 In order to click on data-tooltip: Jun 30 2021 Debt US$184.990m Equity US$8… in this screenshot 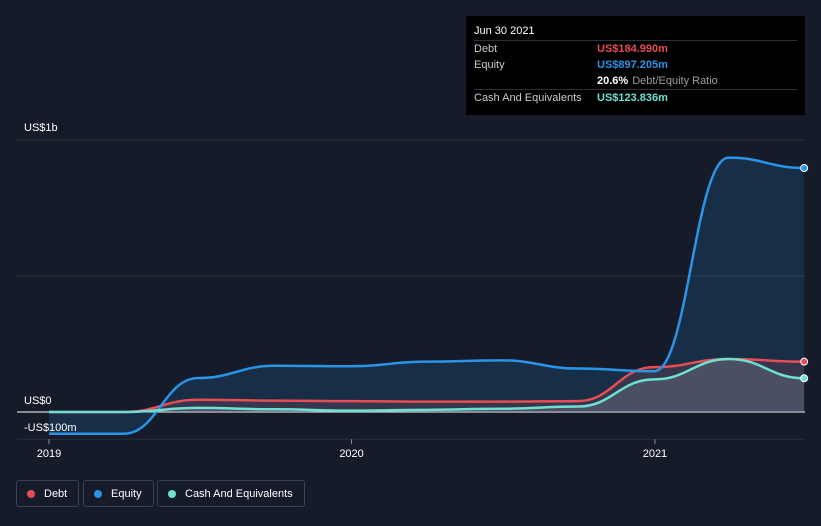, I will do `click(635, 65)`.